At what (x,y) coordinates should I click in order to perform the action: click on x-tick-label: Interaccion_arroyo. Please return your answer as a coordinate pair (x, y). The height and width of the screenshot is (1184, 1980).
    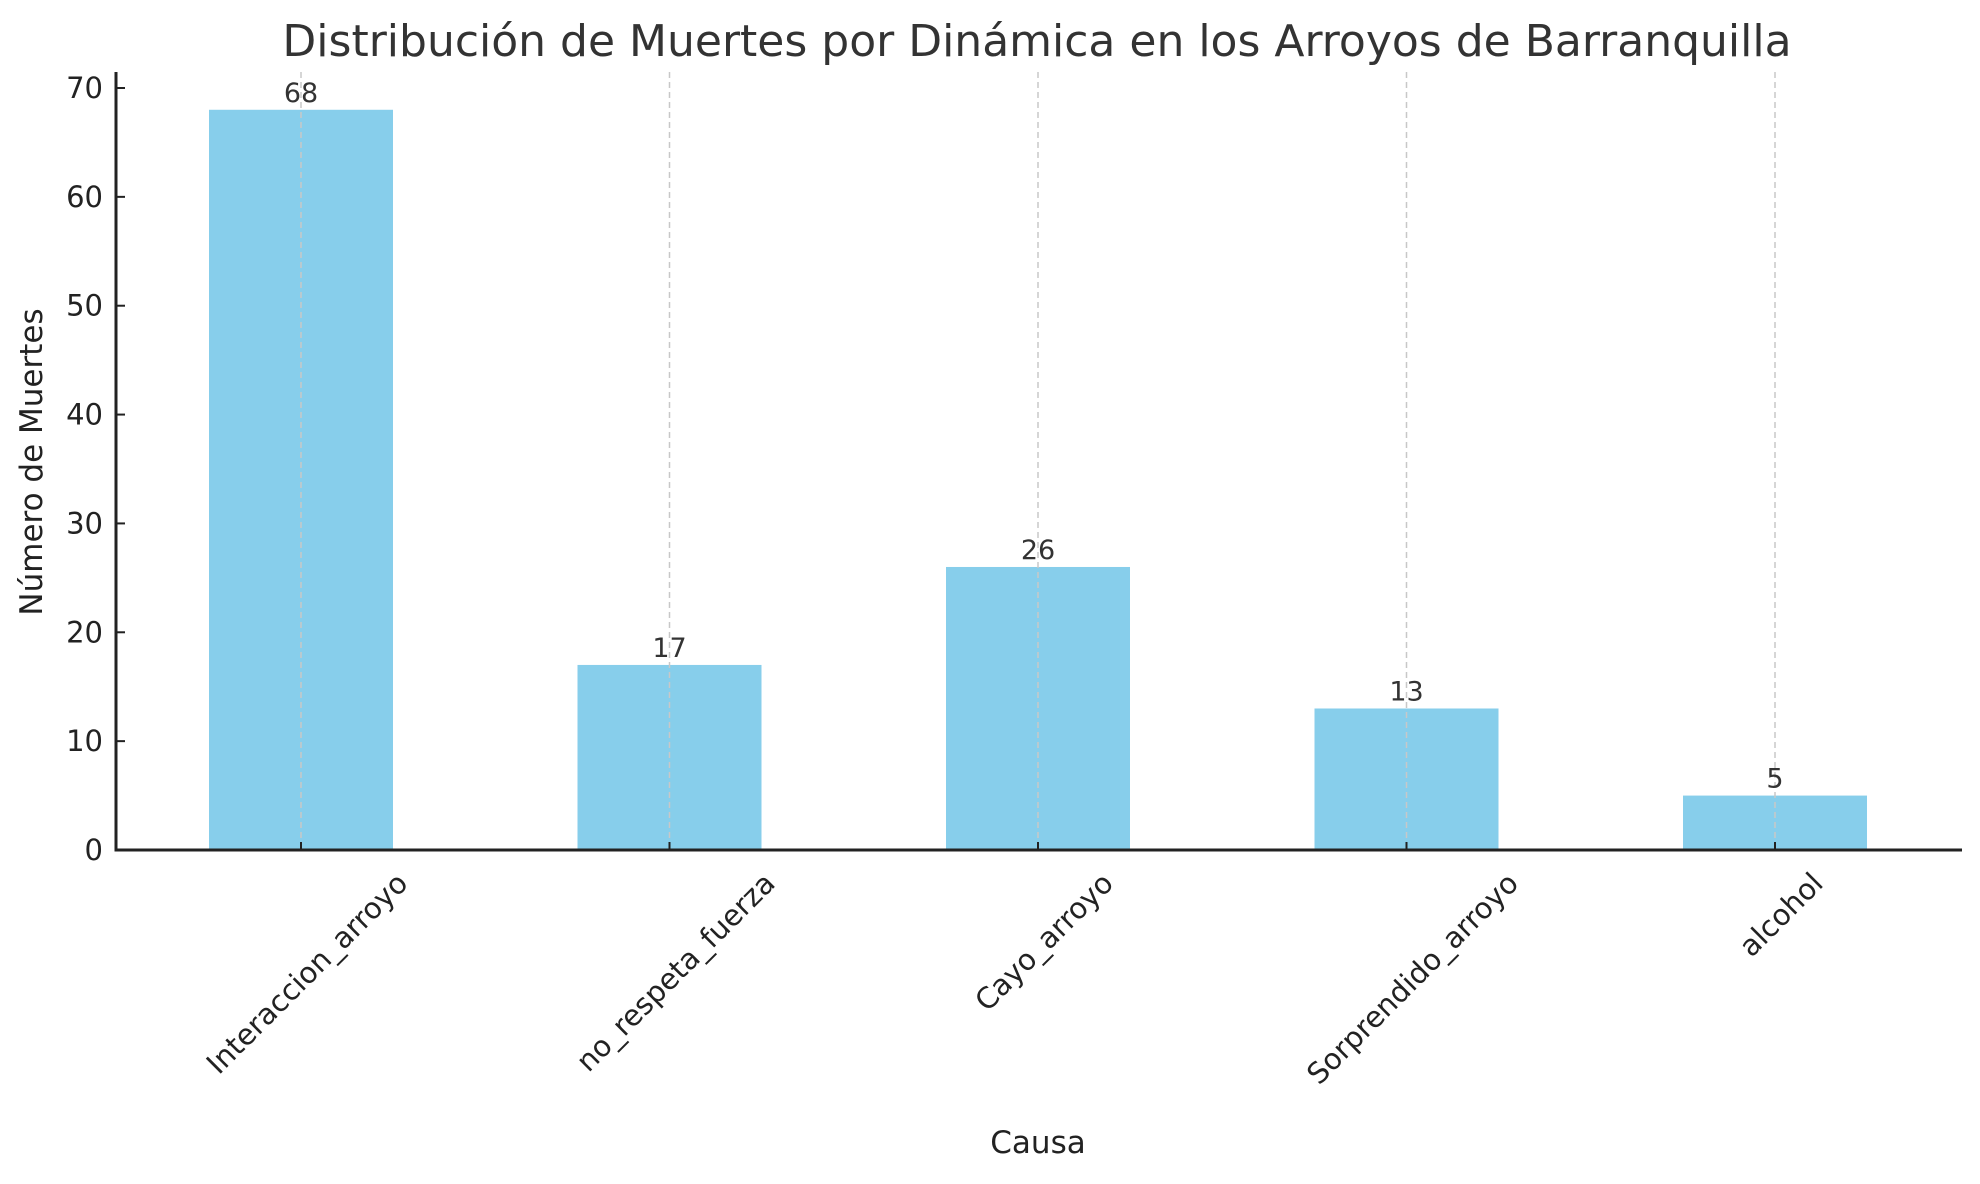
    Looking at the image, I should click on (307, 973).